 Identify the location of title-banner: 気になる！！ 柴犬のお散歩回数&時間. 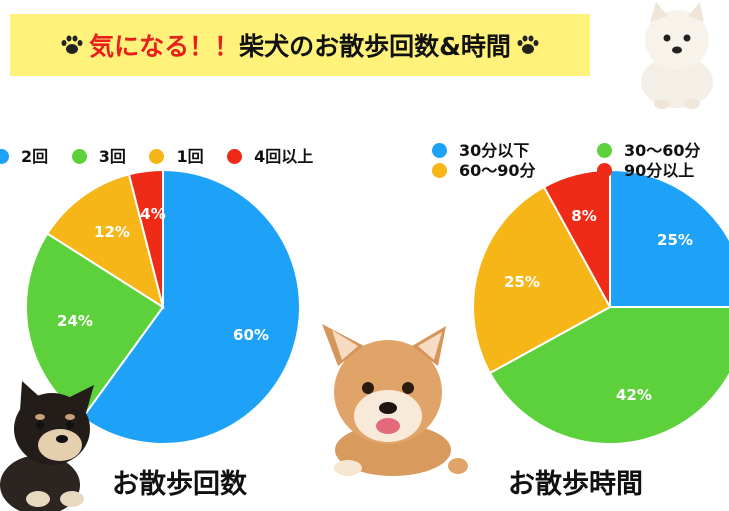
(300, 45).